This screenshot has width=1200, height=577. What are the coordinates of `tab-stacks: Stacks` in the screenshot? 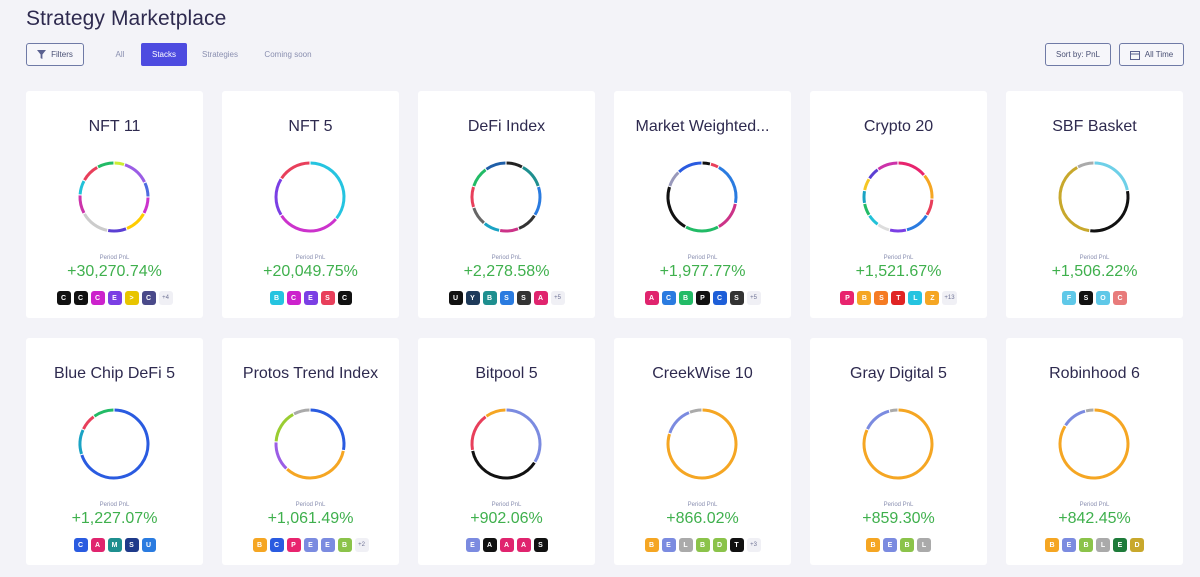 It's located at (164, 54).